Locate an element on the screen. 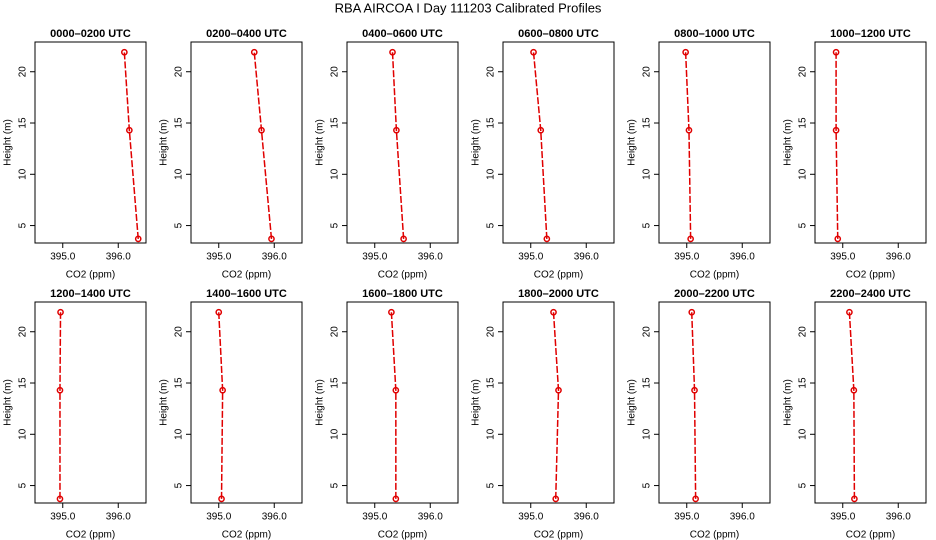 The width and height of the screenshot is (936, 540). panel-title: 0000–0200 UTC is located at coordinates (90, 34).